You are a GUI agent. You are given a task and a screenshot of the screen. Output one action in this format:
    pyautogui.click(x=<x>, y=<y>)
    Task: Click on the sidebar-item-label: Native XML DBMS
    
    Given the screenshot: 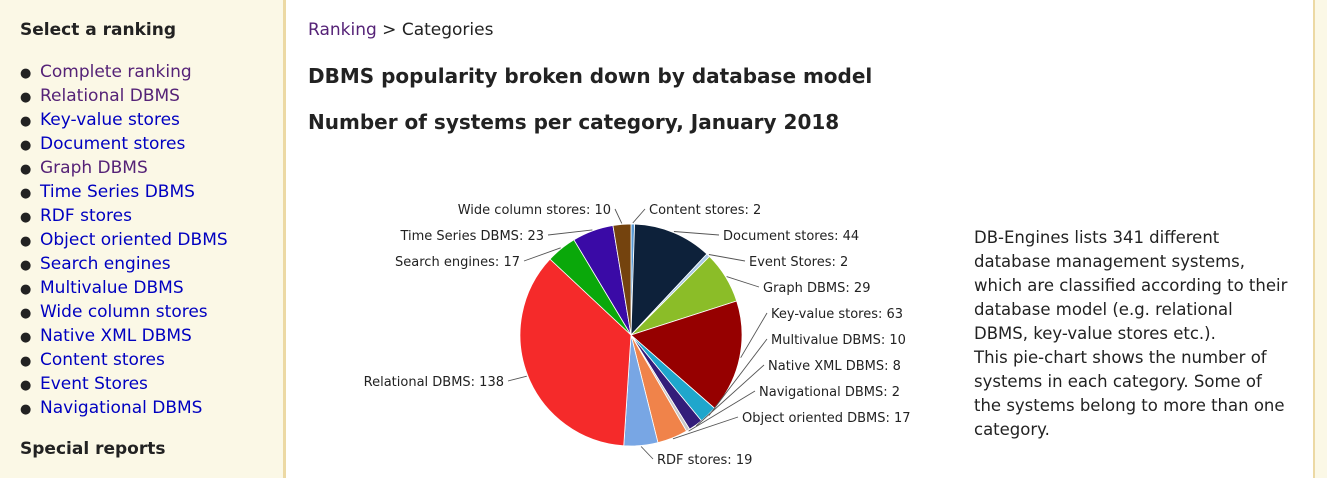 What is the action you would take?
    pyautogui.click(x=116, y=336)
    